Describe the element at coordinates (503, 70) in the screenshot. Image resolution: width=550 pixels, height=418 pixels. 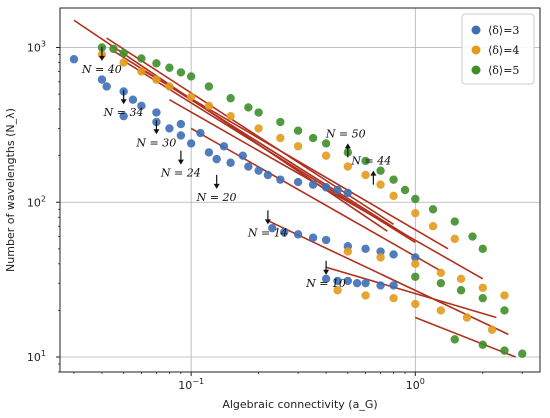
I see `legend-label: ⟨δ⟩=5` at that location.